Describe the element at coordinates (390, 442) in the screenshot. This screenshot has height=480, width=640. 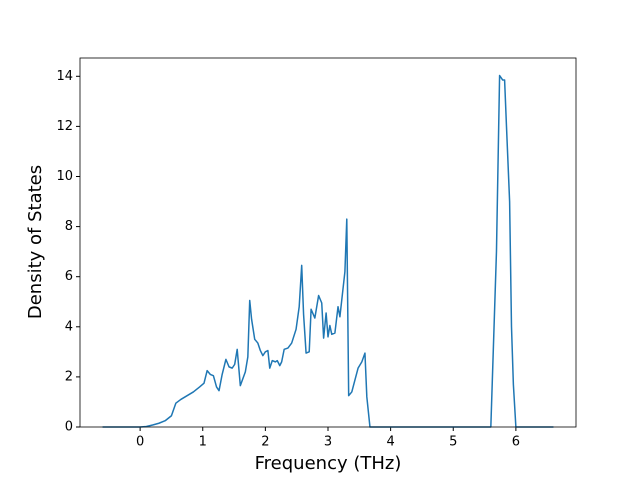
I see `x-tick-label: 4` at that location.